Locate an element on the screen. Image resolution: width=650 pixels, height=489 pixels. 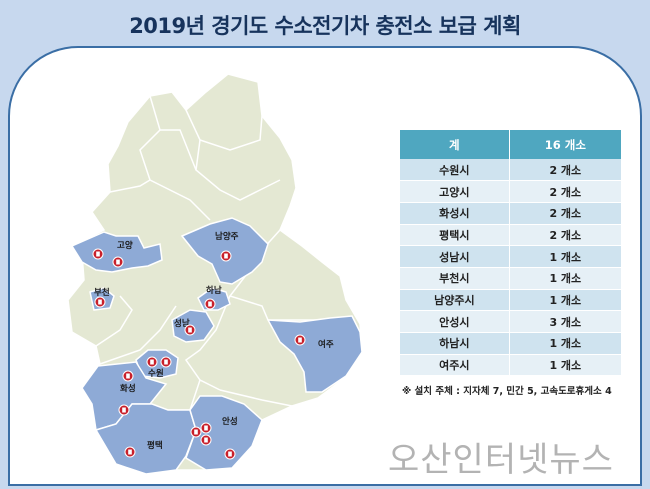
header-region: 계 is located at coordinates (455, 144).